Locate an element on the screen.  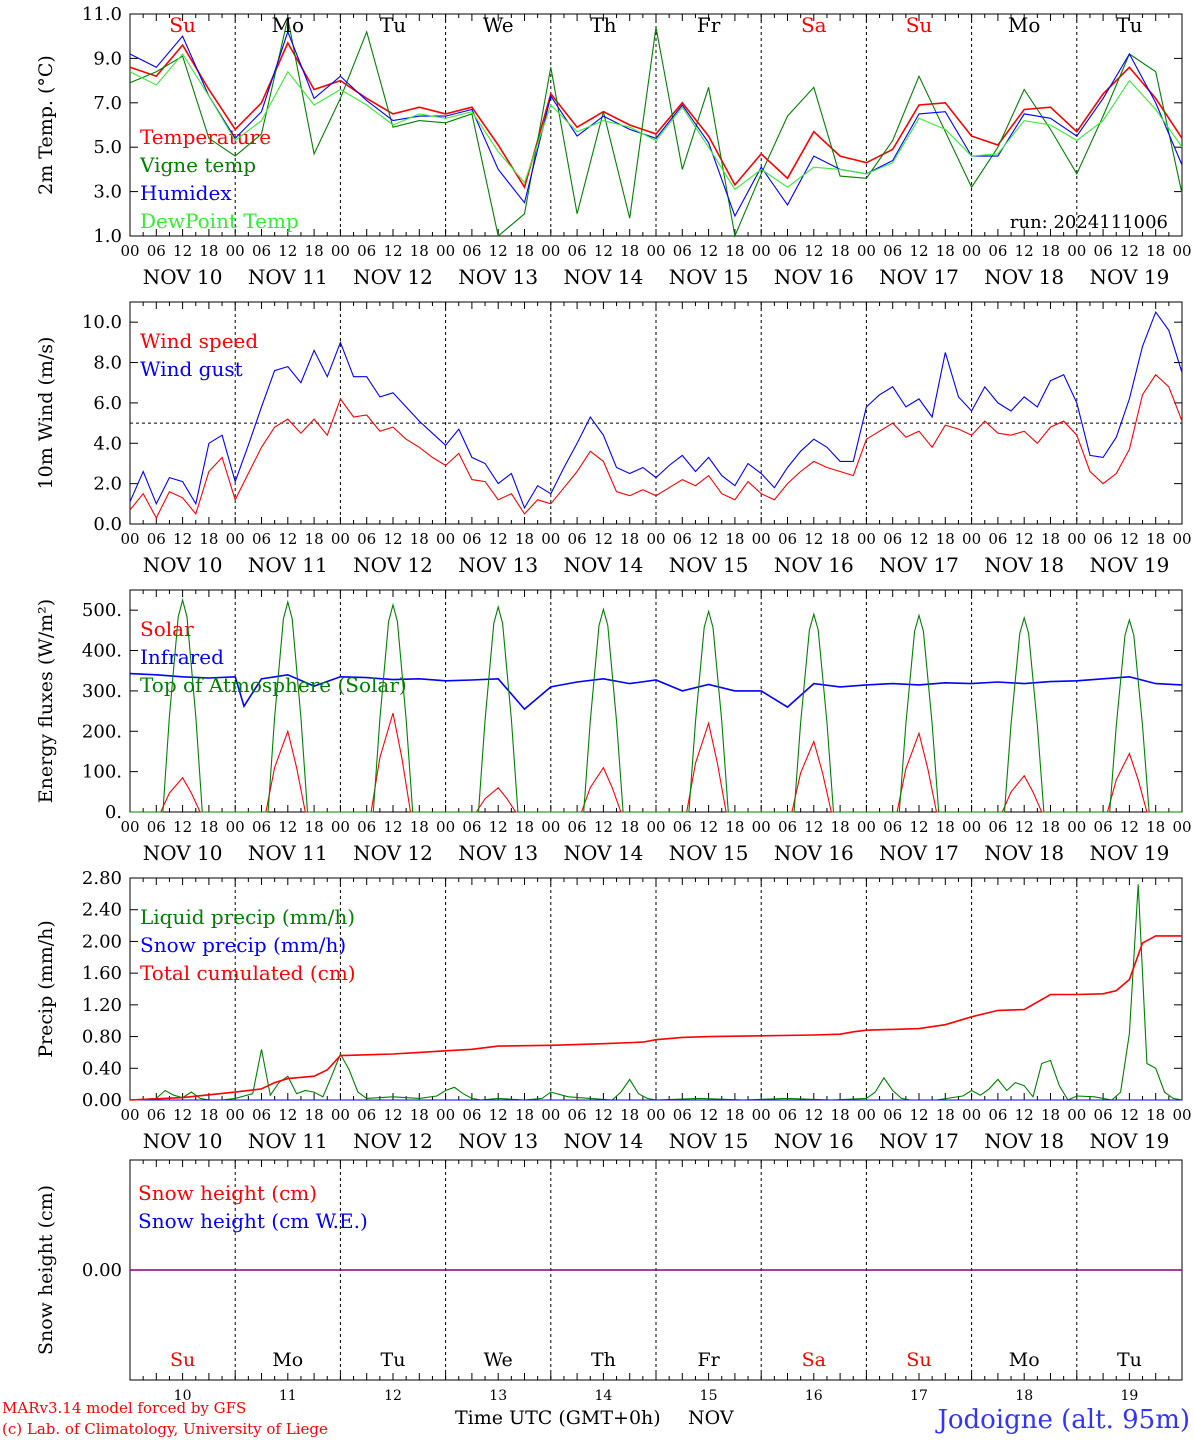
legend-entry: Vigne temp is located at coordinates (197, 165).